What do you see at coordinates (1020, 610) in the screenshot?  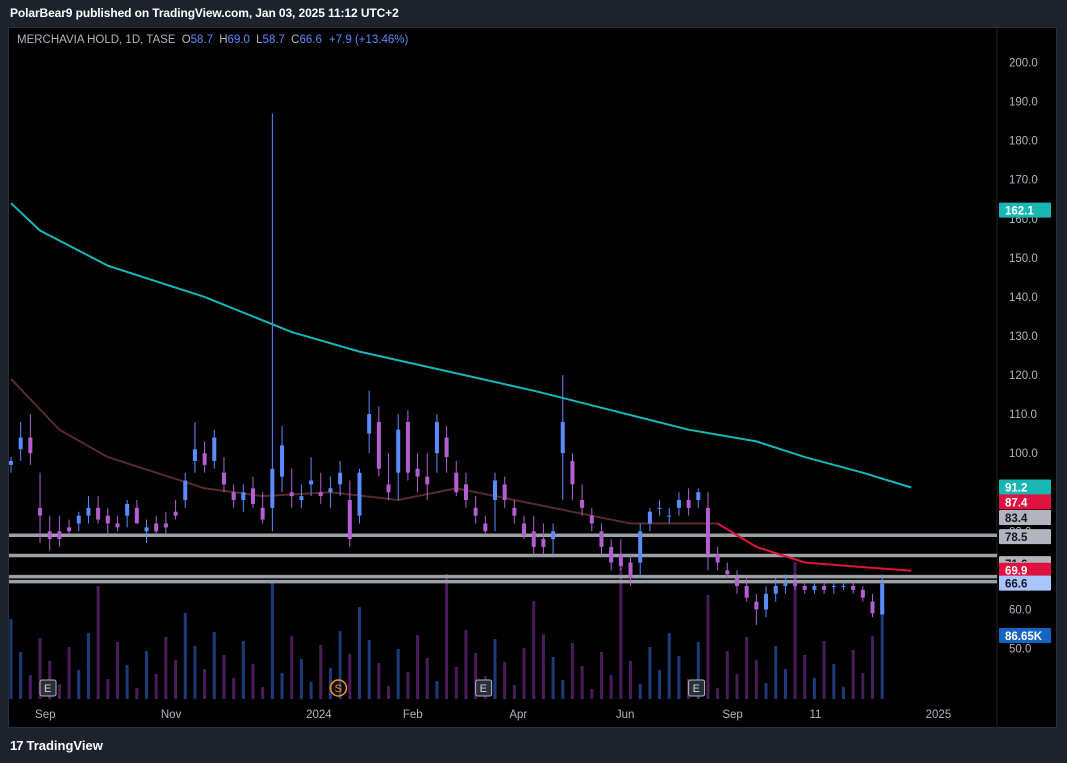 I see `y-tick-label: 60.0` at bounding box center [1020, 610].